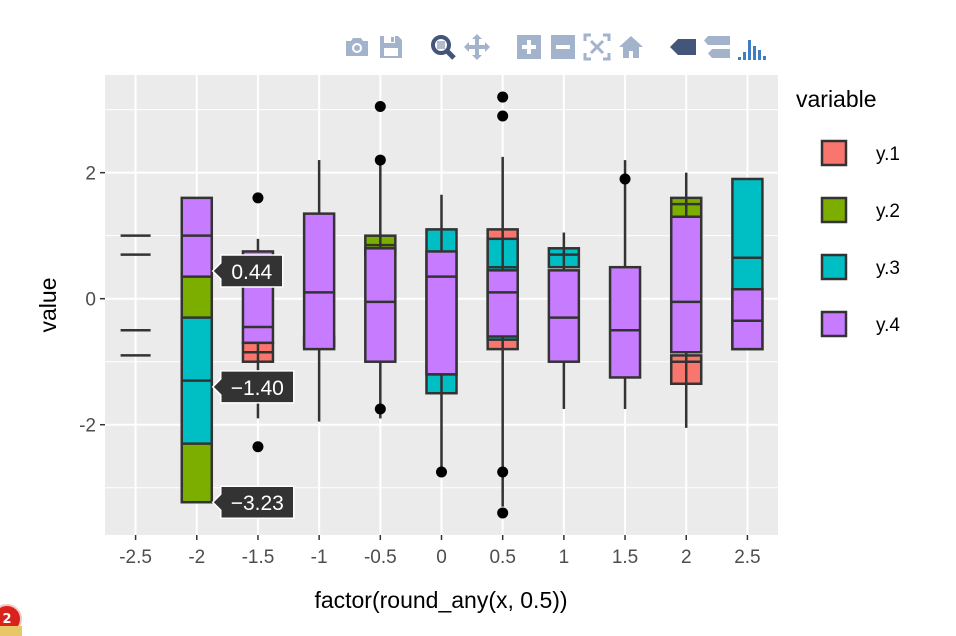 Image resolution: width=956 pixels, height=636 pixels. Describe the element at coordinates (357, 47) in the screenshot. I see `camera-icon` at that location.